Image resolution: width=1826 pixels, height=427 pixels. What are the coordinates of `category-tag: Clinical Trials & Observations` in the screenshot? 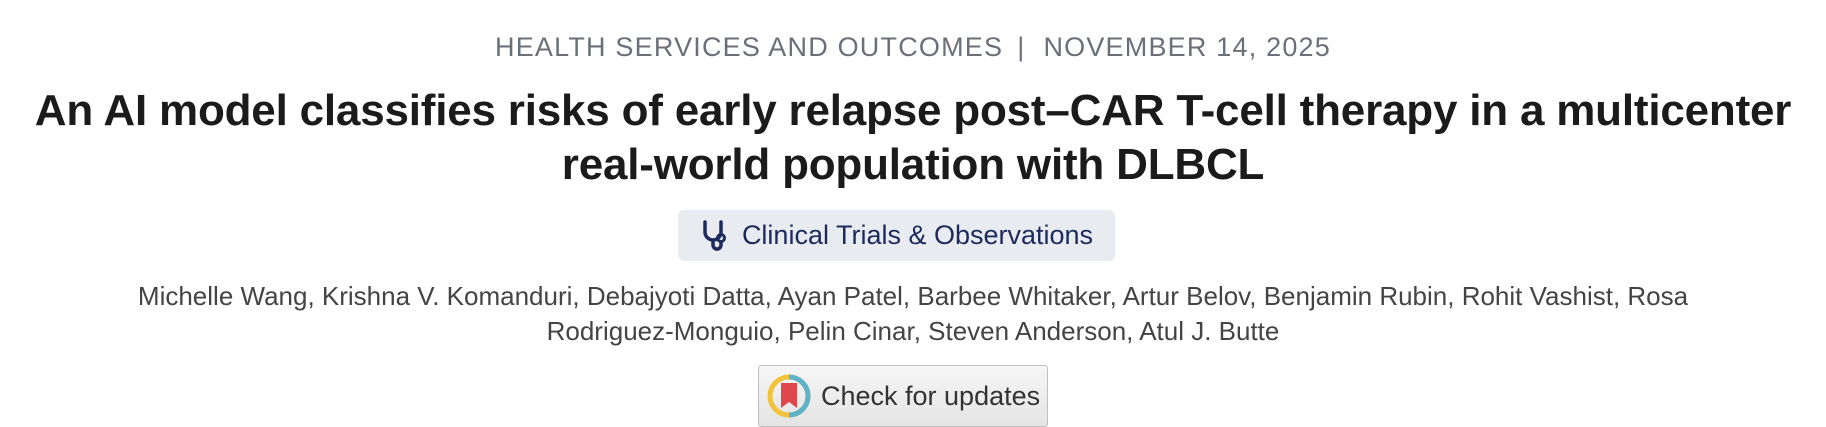 It's located at (896, 235).